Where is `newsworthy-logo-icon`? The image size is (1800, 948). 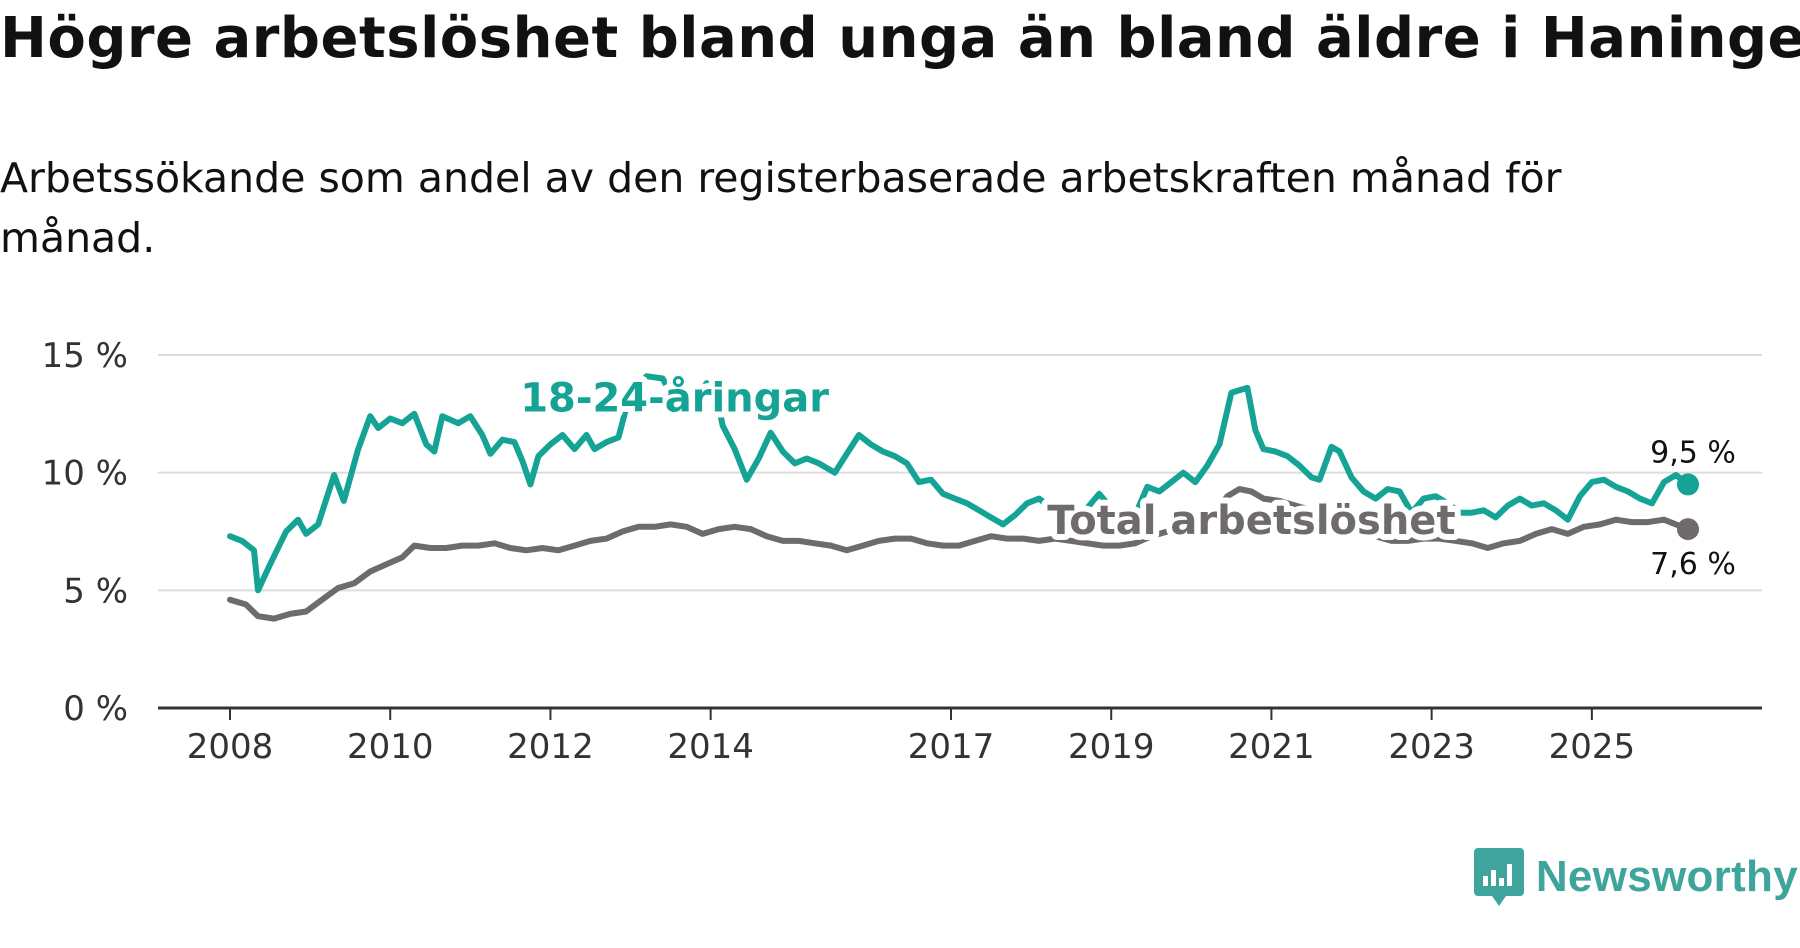 newsworthy-logo-icon is located at coordinates (1498, 877).